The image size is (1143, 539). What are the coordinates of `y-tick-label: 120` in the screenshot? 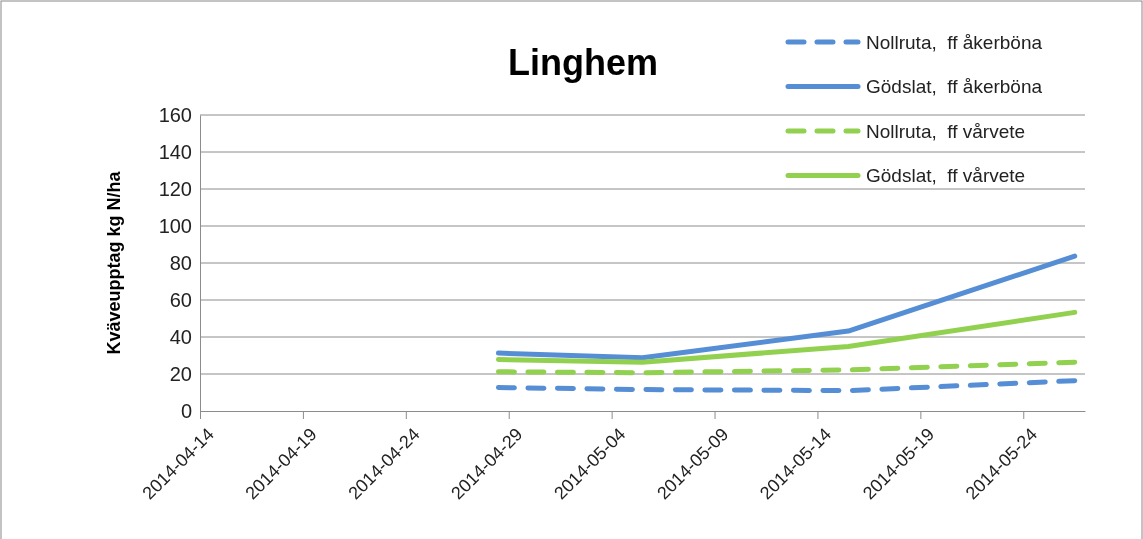 It's located at (175, 188).